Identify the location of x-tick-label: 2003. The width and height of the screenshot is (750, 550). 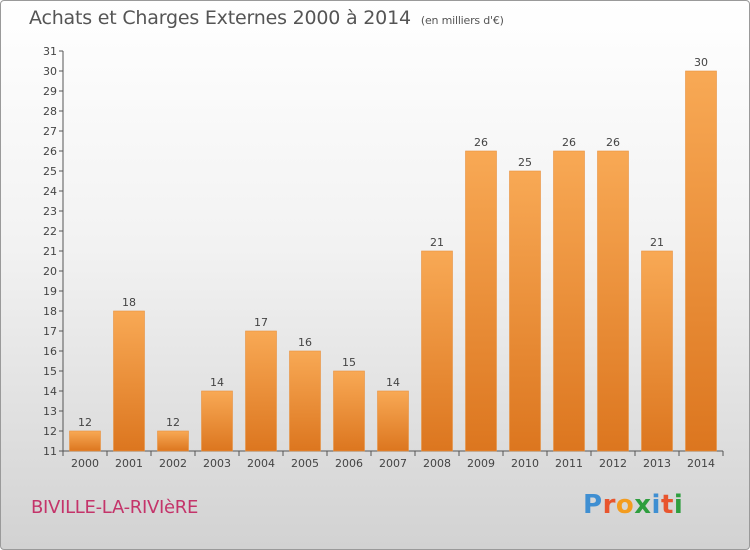
(217, 463).